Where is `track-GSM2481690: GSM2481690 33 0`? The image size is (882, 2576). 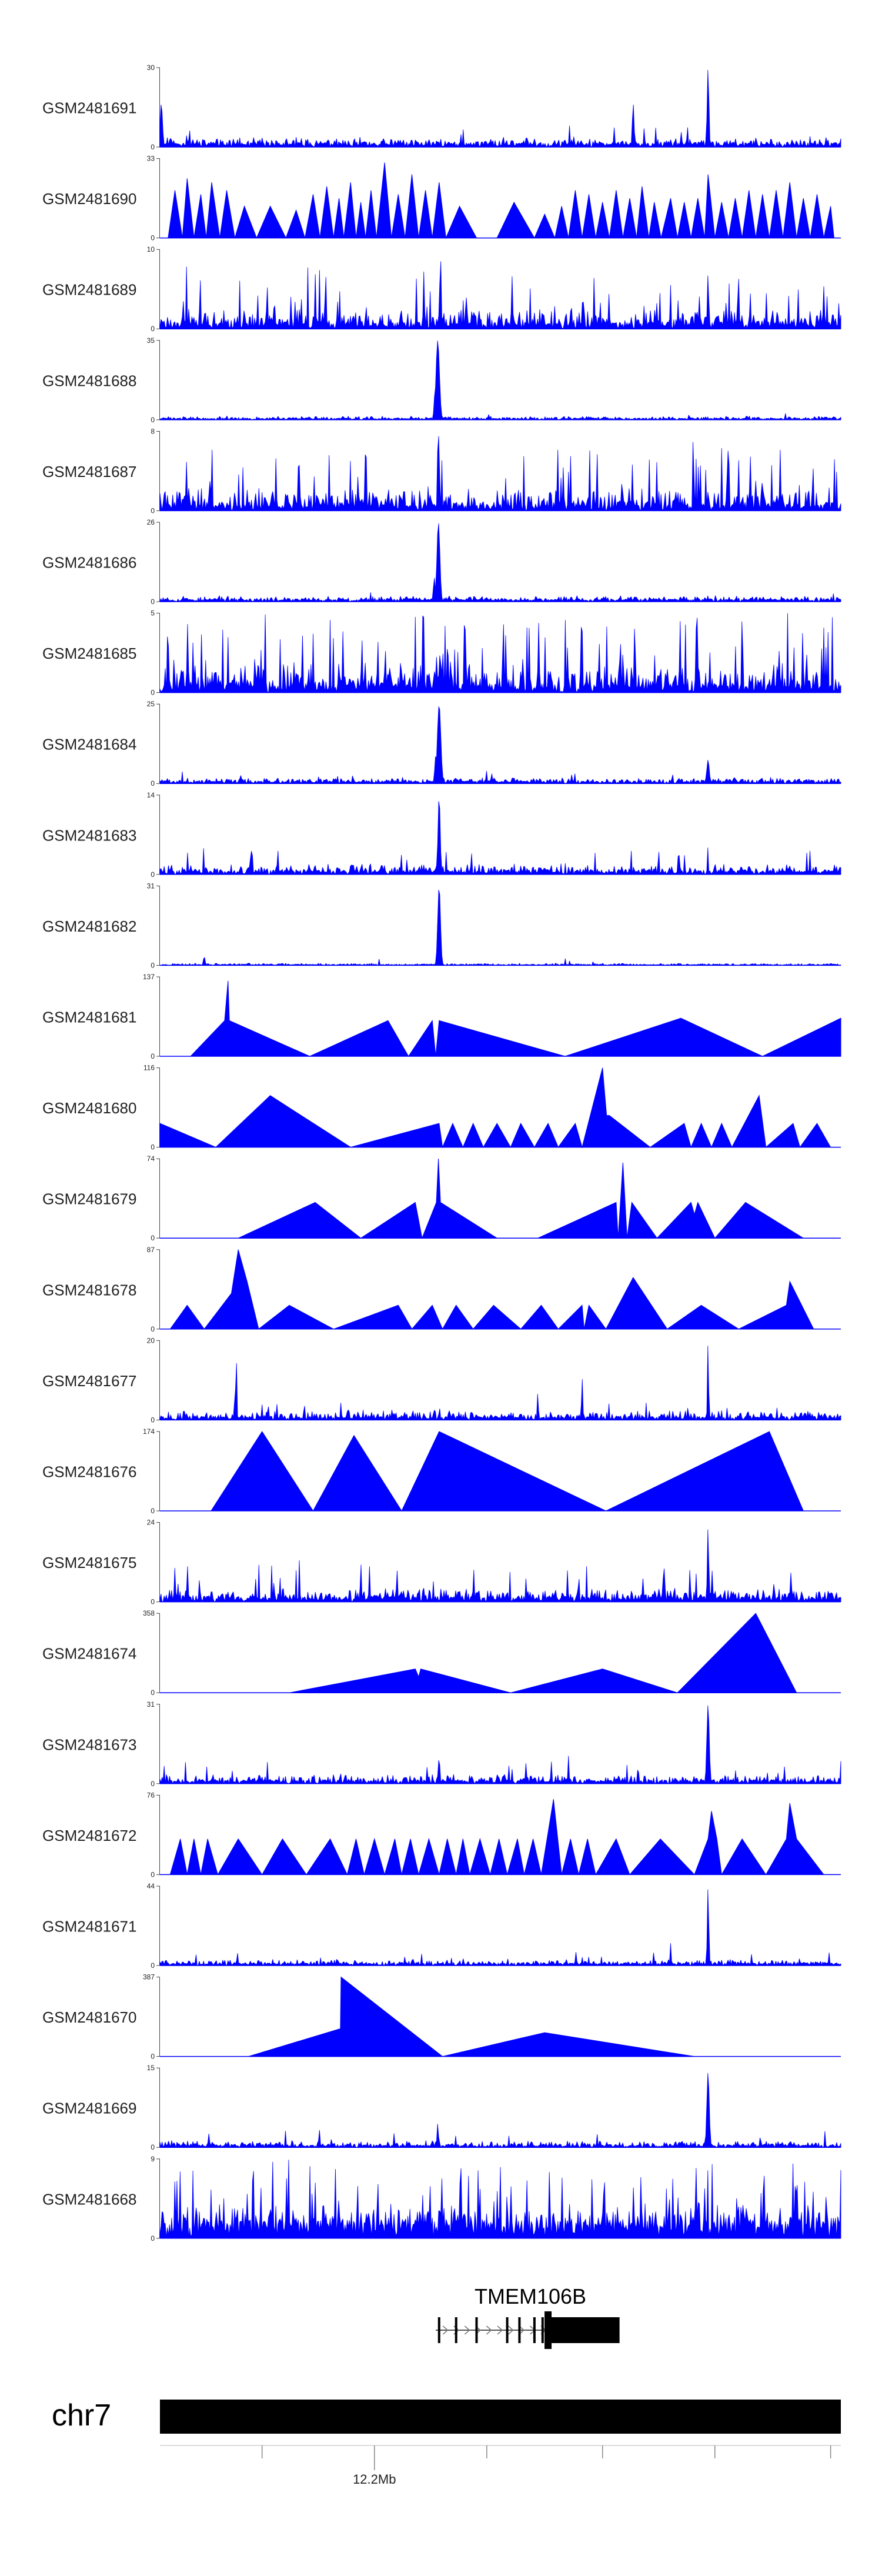
track-GSM2481690: GSM2481690 33 0 is located at coordinates (441, 198).